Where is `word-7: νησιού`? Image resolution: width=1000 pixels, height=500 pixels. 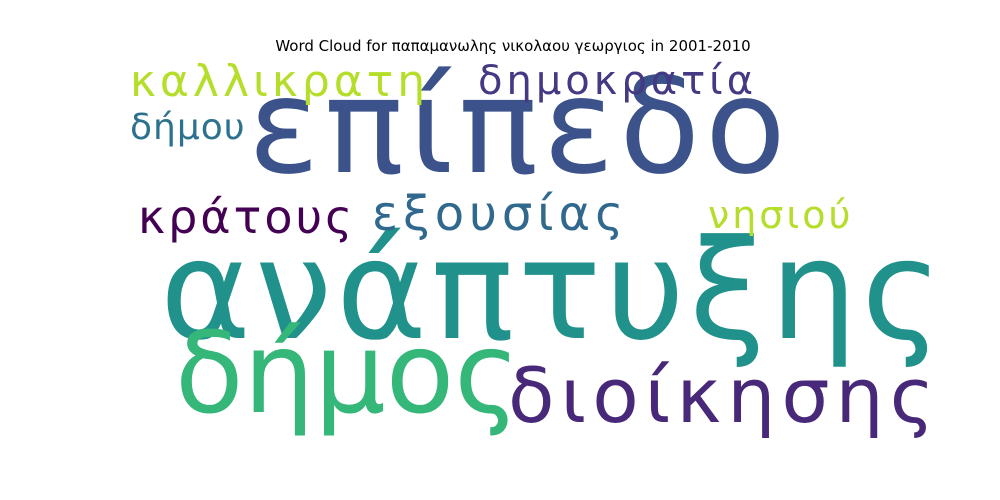 word-7: νησιού is located at coordinates (781, 215).